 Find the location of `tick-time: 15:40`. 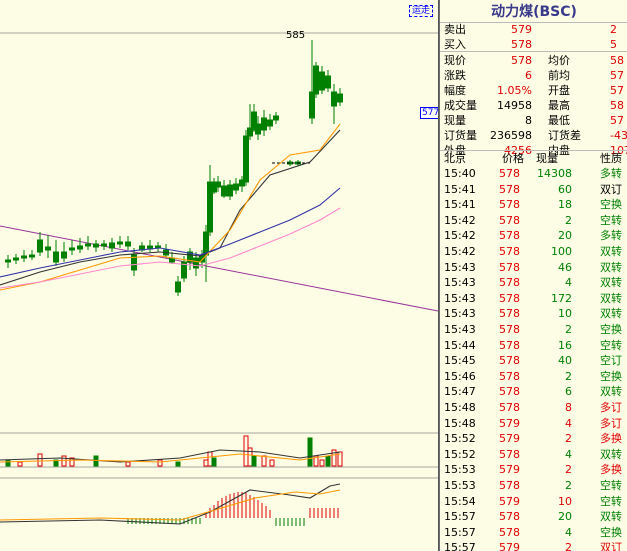

tick-time: 15:40 is located at coordinates (460, 173).